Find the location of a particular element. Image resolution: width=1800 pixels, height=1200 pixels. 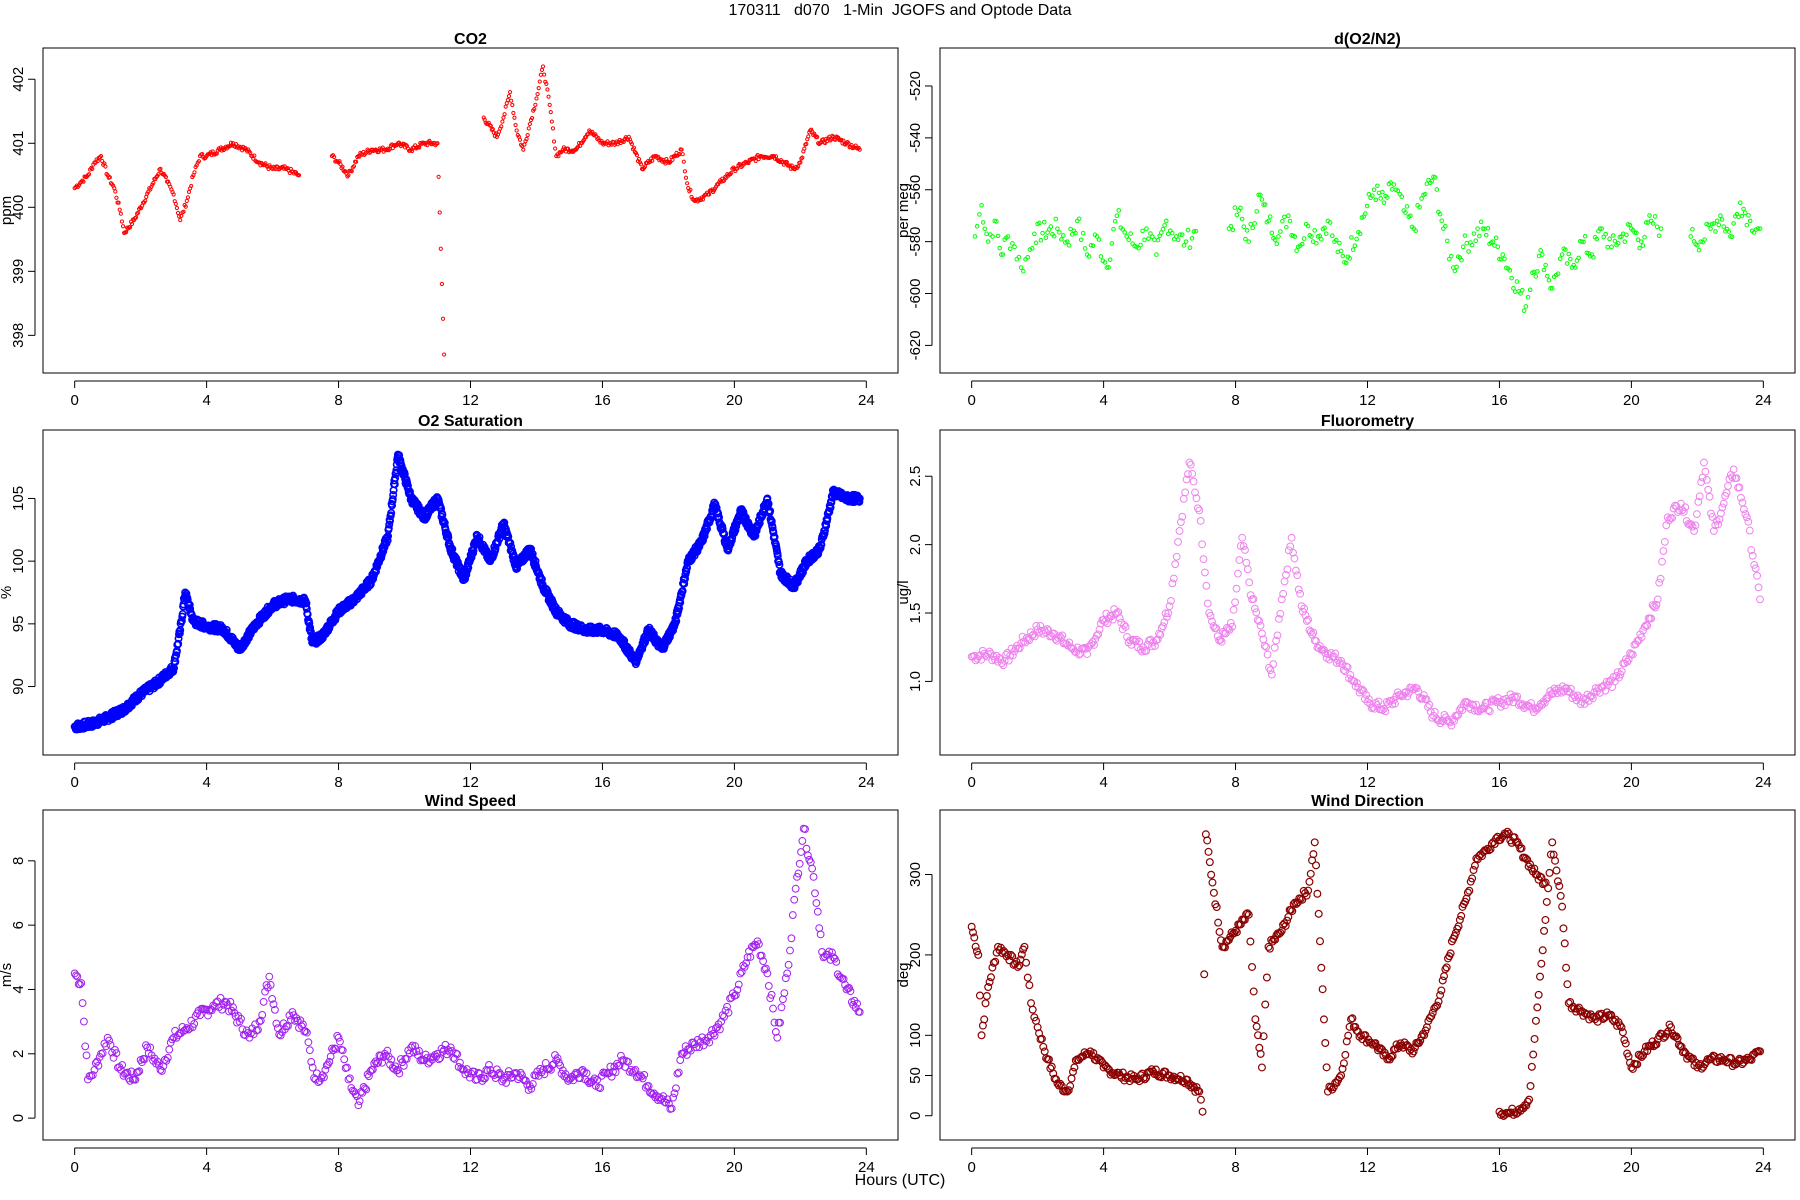

y-tick-label: 200 is located at coordinates (915, 954).